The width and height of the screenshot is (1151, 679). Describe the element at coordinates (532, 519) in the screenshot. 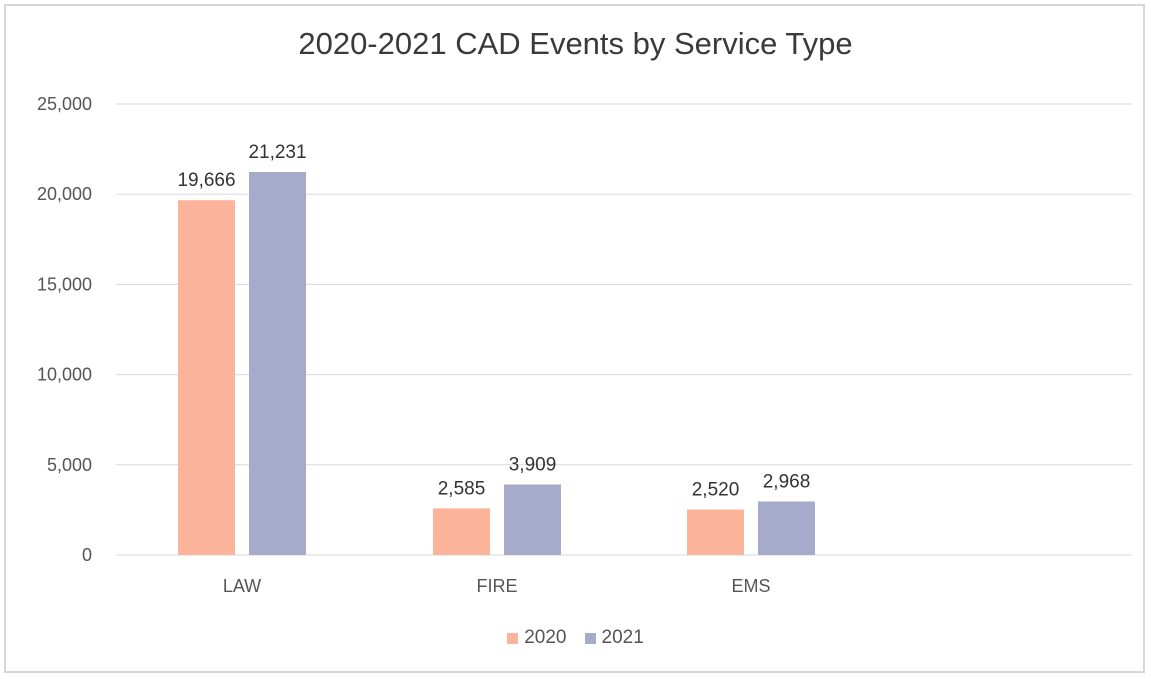

I see `bar-fire-2021` at that location.